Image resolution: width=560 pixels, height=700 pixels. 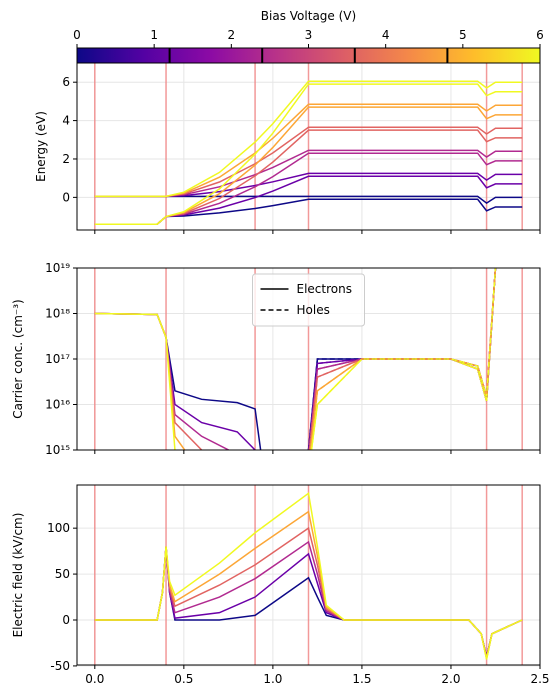 What do you see at coordinates (66, 82) in the screenshot?
I see `y-tick-label: 6` at bounding box center [66, 82].